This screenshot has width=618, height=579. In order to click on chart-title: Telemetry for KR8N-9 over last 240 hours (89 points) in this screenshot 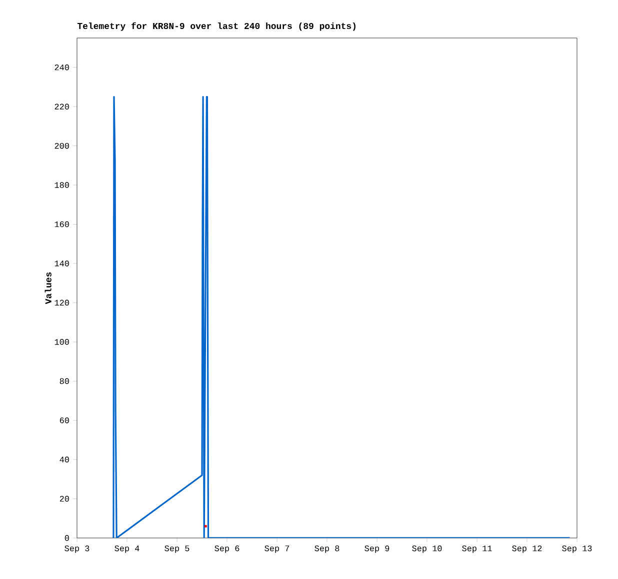, I will do `click(216, 26)`.